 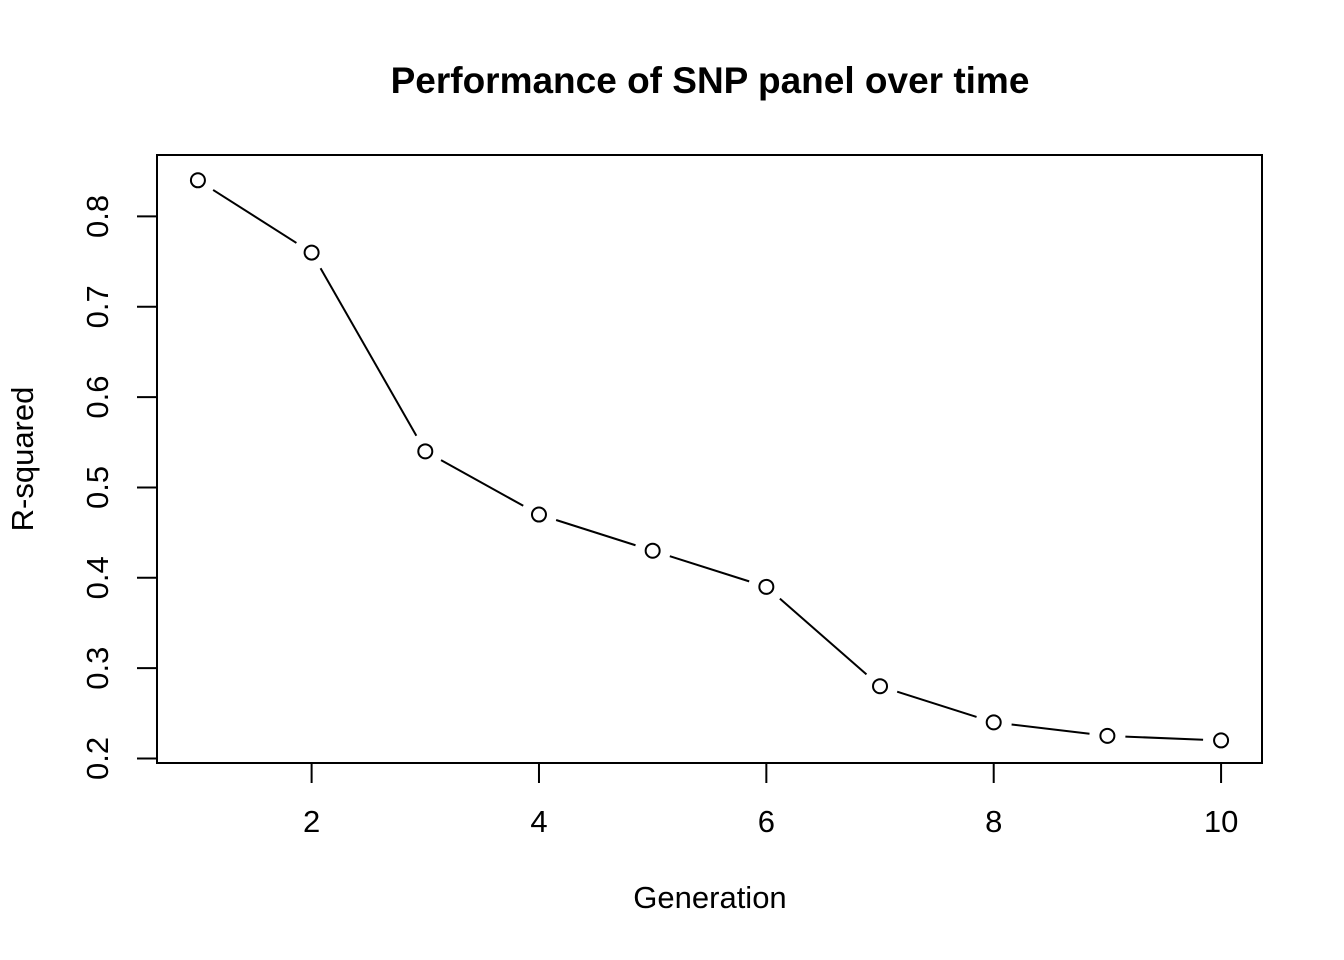 I want to click on y-tick-label: 0.3, so click(x=97, y=668).